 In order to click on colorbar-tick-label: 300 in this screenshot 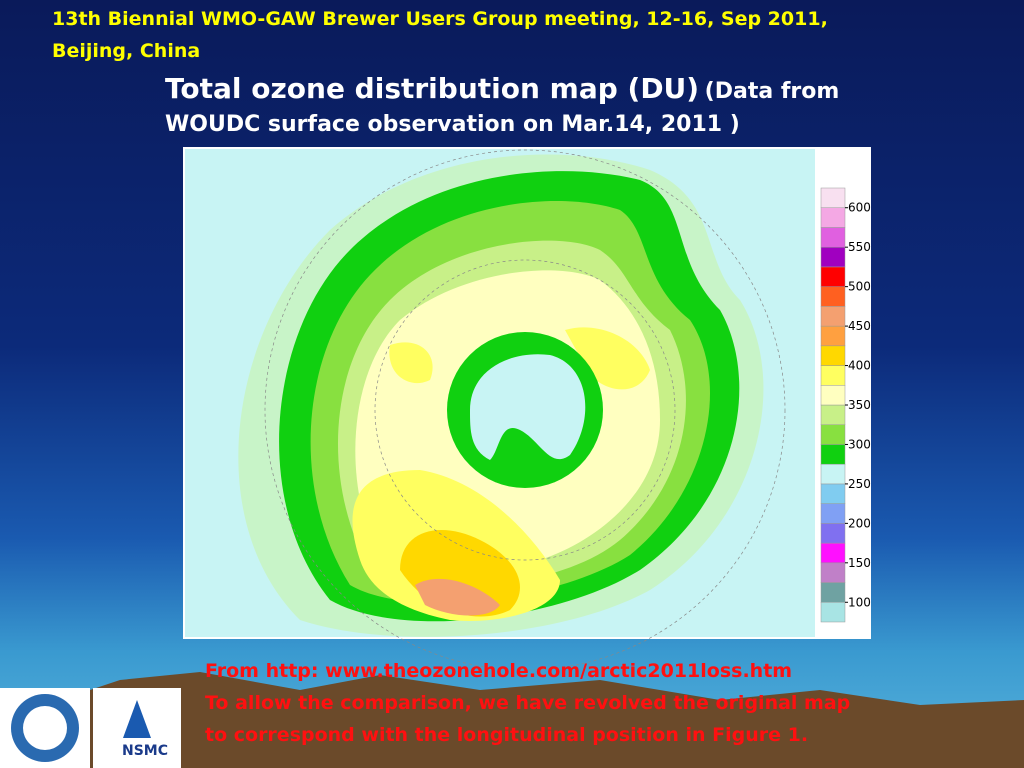, I will do `click(859, 444)`.